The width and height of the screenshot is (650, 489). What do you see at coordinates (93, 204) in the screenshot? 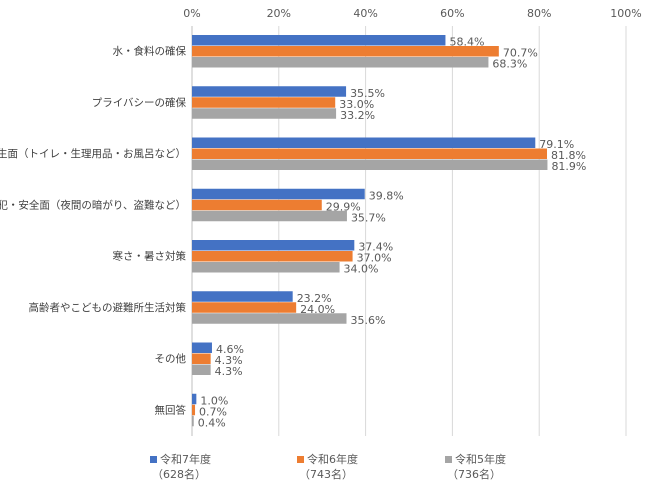
I see `category-label: 防犯・安全面（夜間の暗がり、盗難など）` at bounding box center [93, 204].